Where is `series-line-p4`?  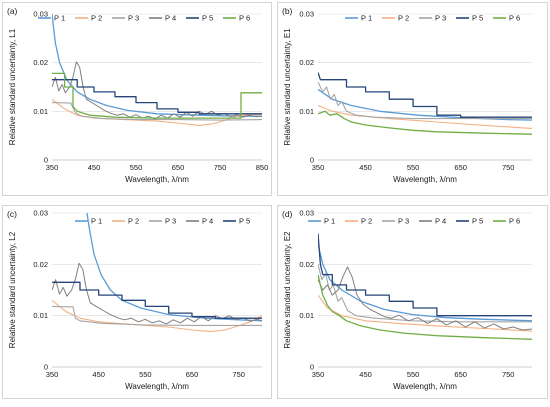 series-line-p4 is located at coordinates (425, 298).